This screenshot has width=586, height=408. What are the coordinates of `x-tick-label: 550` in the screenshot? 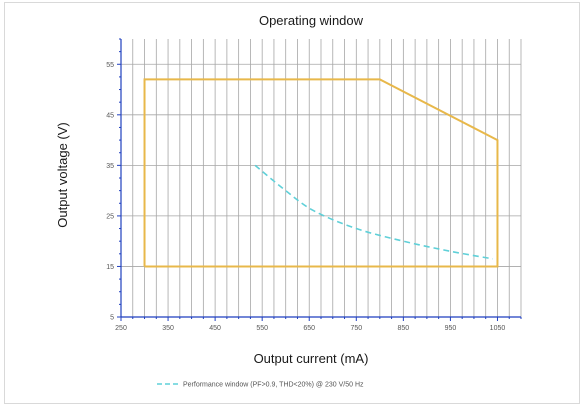 It's located at (262, 328).